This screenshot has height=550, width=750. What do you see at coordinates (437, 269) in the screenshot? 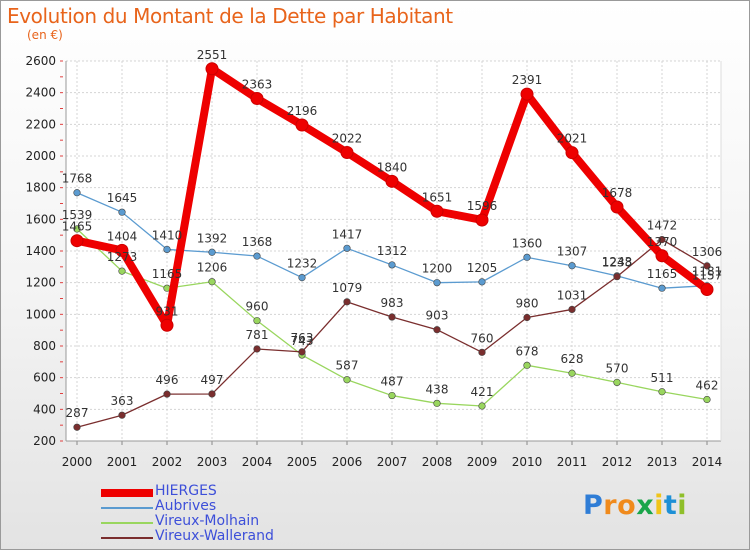
I see `data-label-aubrives: 1200` at bounding box center [437, 269].